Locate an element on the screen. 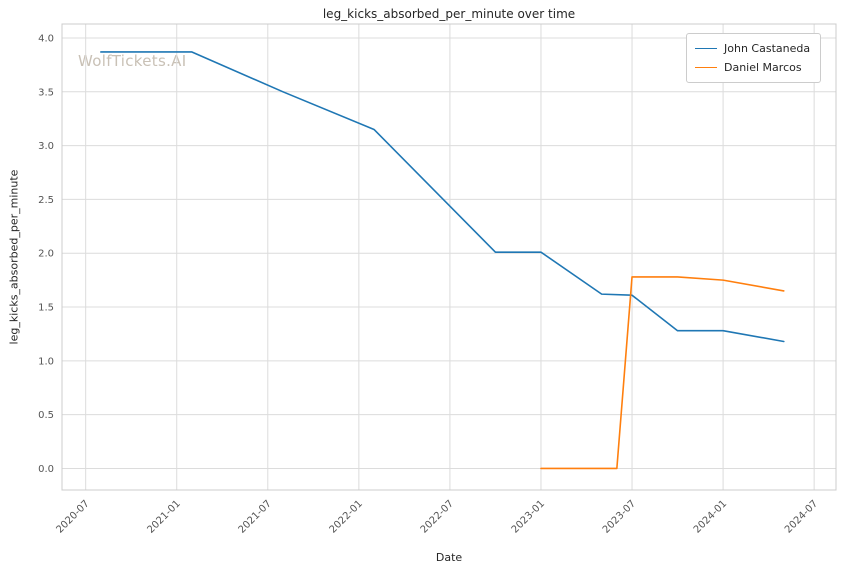 Image resolution: width=844 pixels, height=575 pixels. y-tick-label: 2.5 is located at coordinates (46, 200).